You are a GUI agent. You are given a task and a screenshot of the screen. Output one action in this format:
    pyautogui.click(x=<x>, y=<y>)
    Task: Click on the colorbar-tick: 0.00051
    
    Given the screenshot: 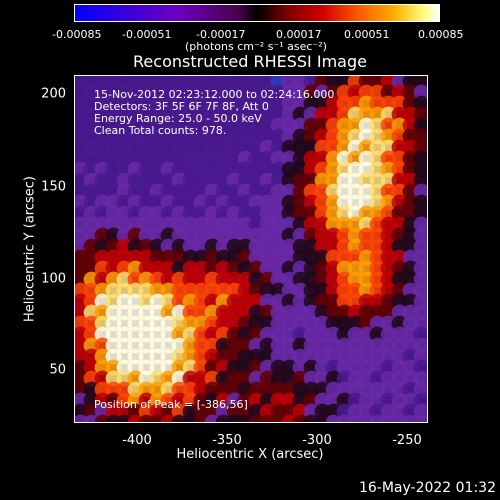 What is the action you would take?
    pyautogui.click(x=367, y=34)
    